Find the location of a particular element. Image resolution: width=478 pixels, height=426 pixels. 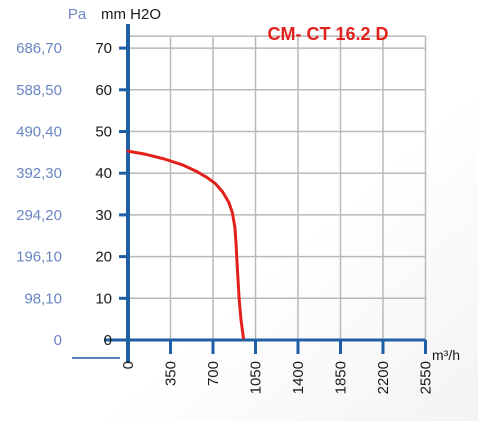

y-tick-label: 10 is located at coordinates (103, 298).